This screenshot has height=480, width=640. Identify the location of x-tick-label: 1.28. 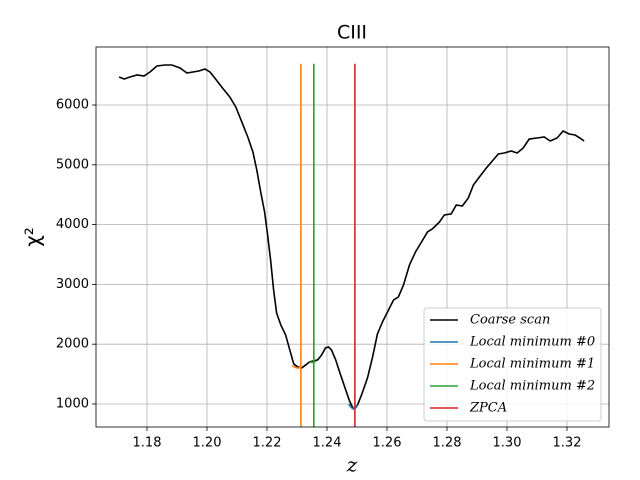
(447, 443).